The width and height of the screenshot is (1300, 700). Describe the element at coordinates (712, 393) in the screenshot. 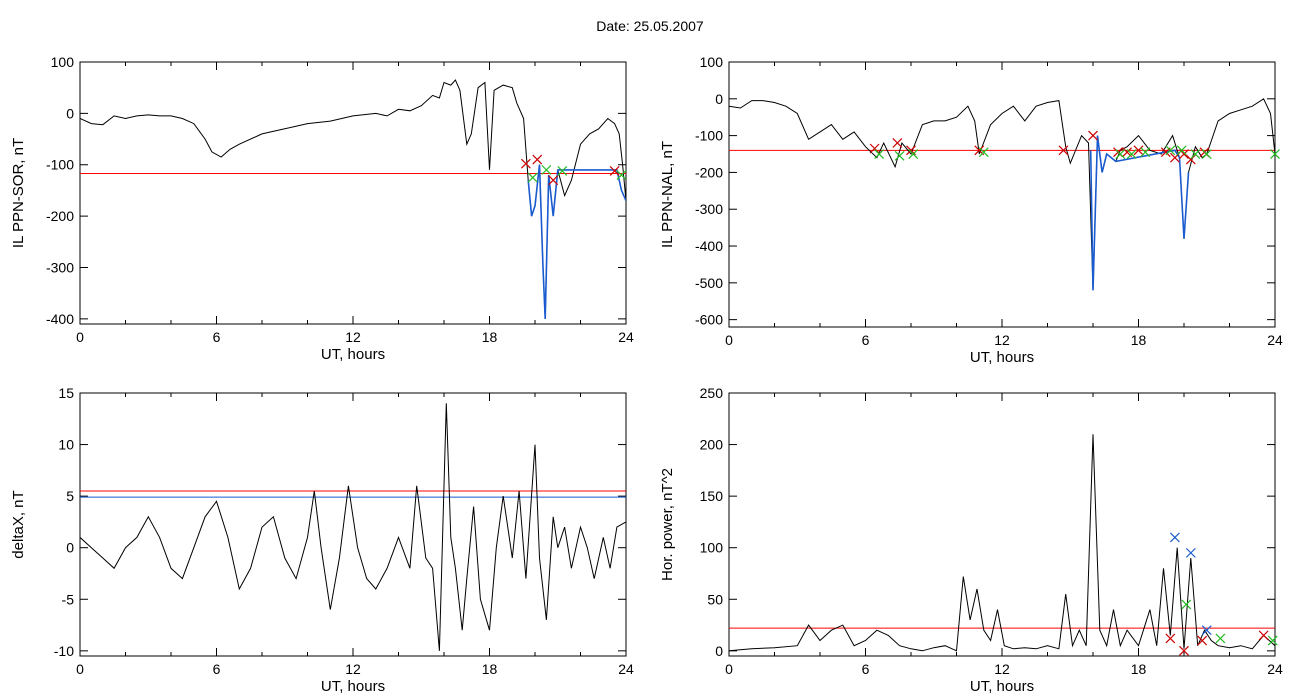

I see `y-tick-label: 250` at that location.